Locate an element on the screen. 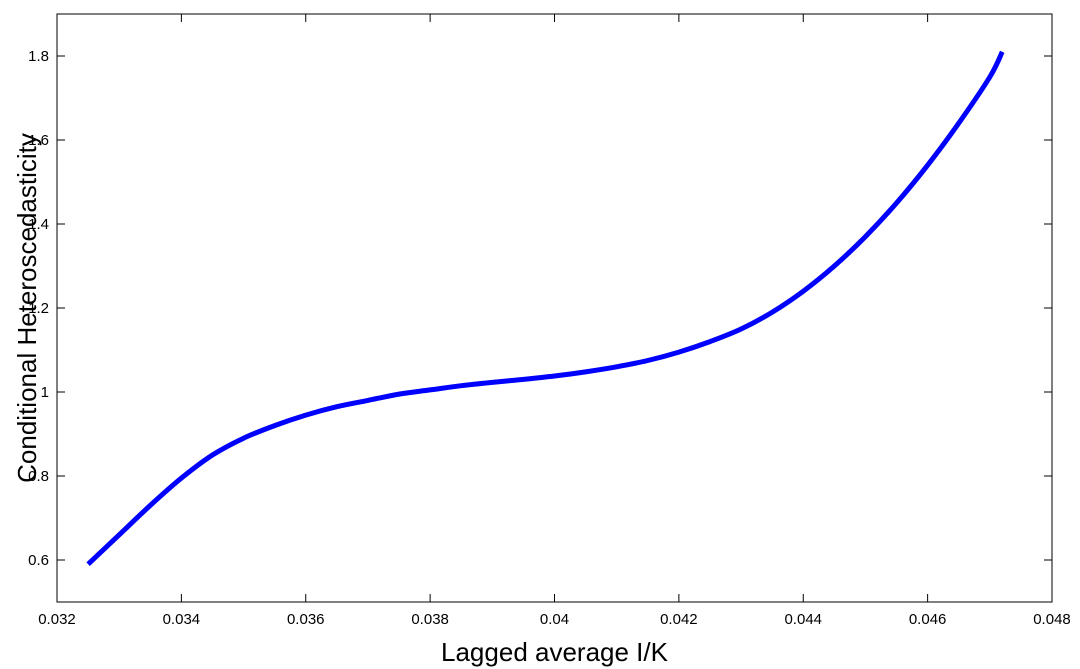 The width and height of the screenshot is (1080, 669). y-tick-label: 1 is located at coordinates (45, 392).